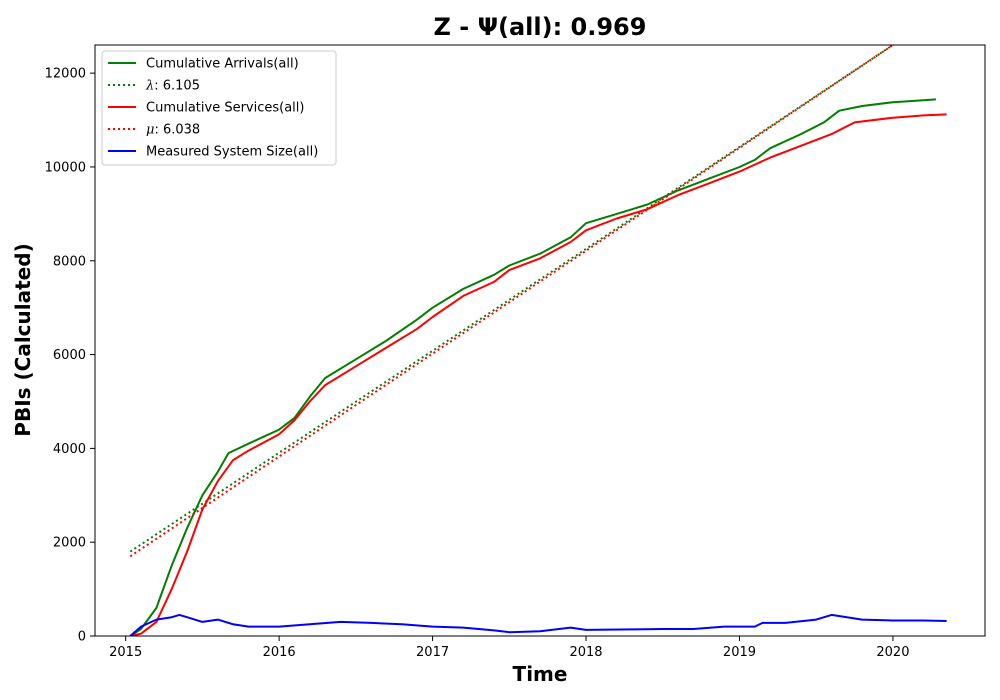  I want to click on x-tick-label: 2018, so click(585, 652).